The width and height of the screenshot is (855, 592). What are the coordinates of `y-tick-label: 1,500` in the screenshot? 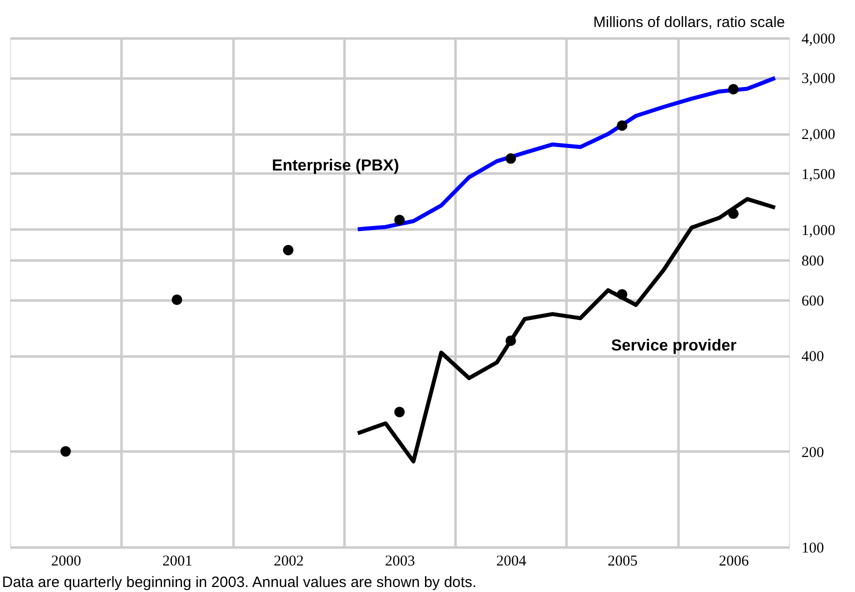 It's located at (819, 174).